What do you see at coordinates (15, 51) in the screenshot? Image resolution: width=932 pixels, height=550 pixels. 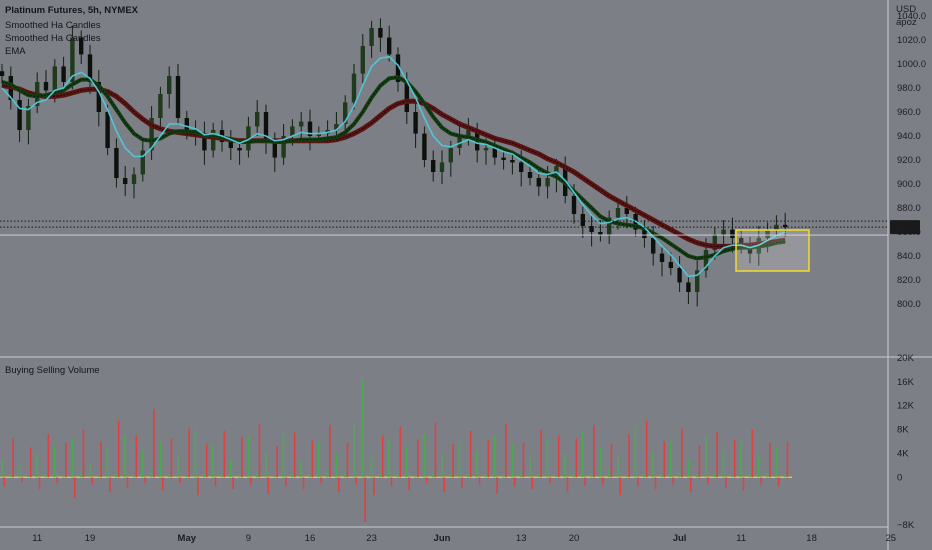 I see `indicator-label-ema: EMA` at bounding box center [15, 51].